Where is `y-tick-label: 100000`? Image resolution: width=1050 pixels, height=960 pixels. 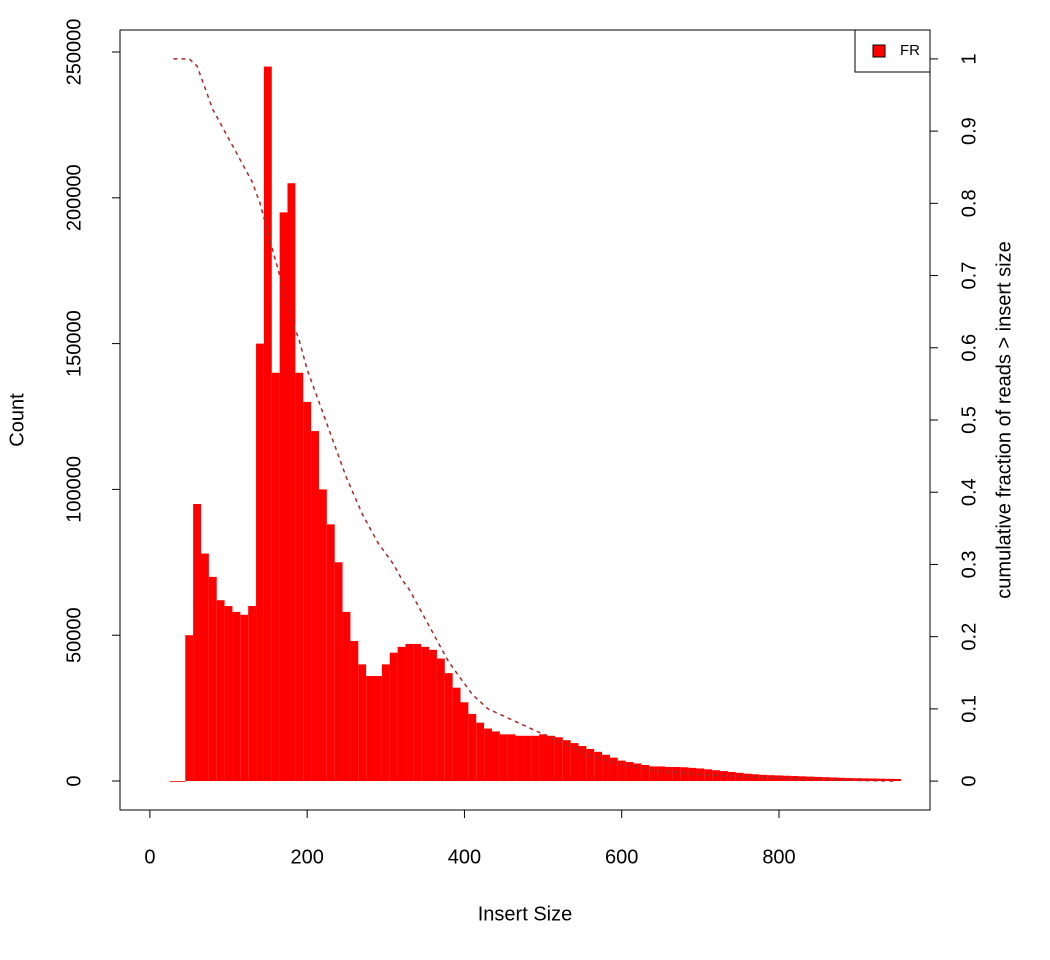 y-tick-label: 100000 is located at coordinates (74, 489).